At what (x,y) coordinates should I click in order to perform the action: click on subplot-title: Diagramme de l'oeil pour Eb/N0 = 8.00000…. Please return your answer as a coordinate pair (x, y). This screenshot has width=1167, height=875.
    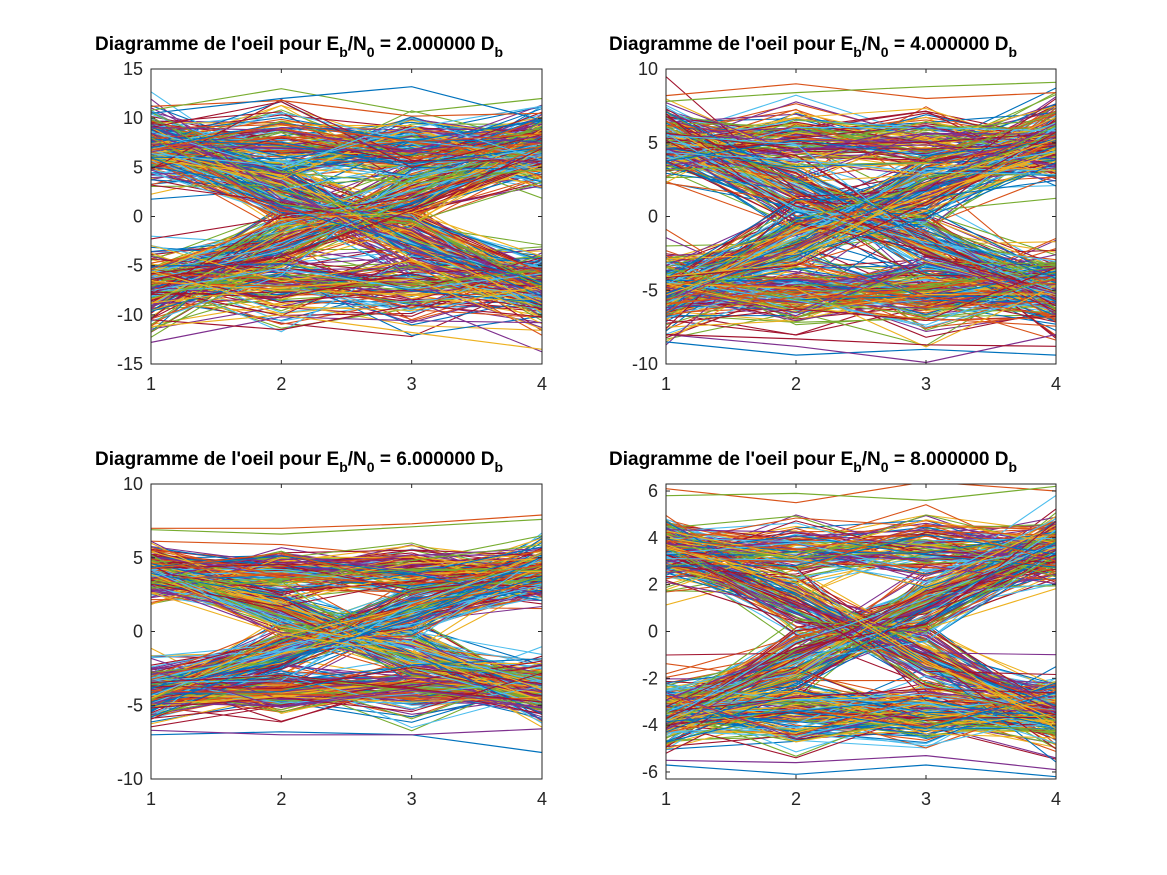
    Looking at the image, I should click on (813, 462).